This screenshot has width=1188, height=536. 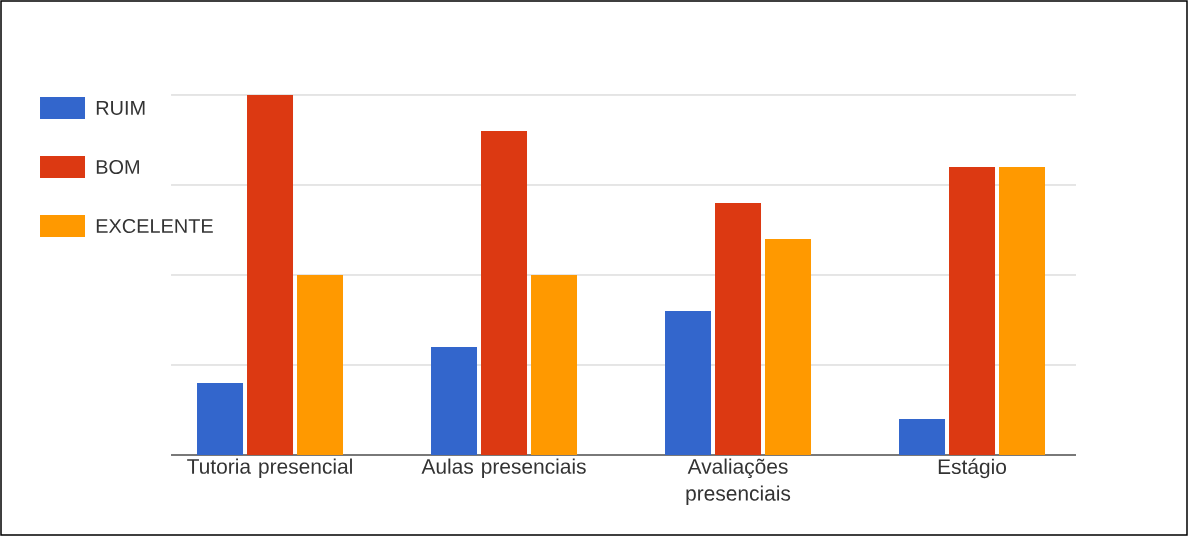 What do you see at coordinates (154, 226) in the screenshot?
I see `legend-label: EXCELENTE` at bounding box center [154, 226].